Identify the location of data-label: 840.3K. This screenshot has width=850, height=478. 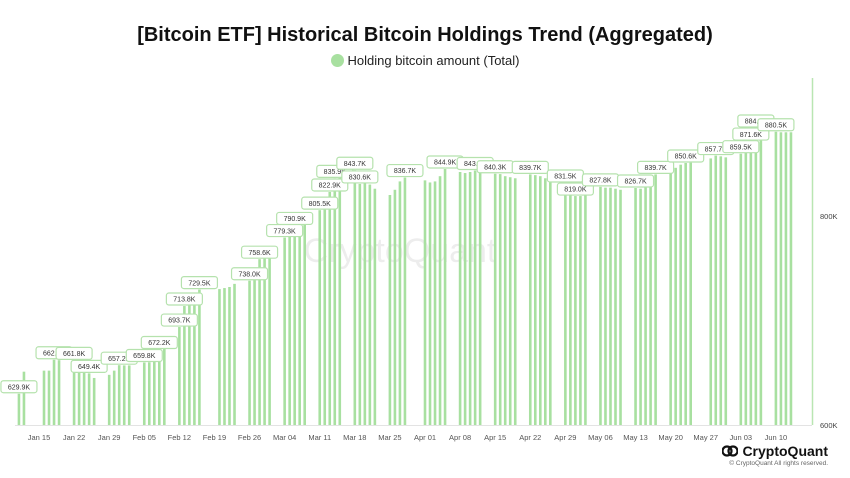
(495, 167).